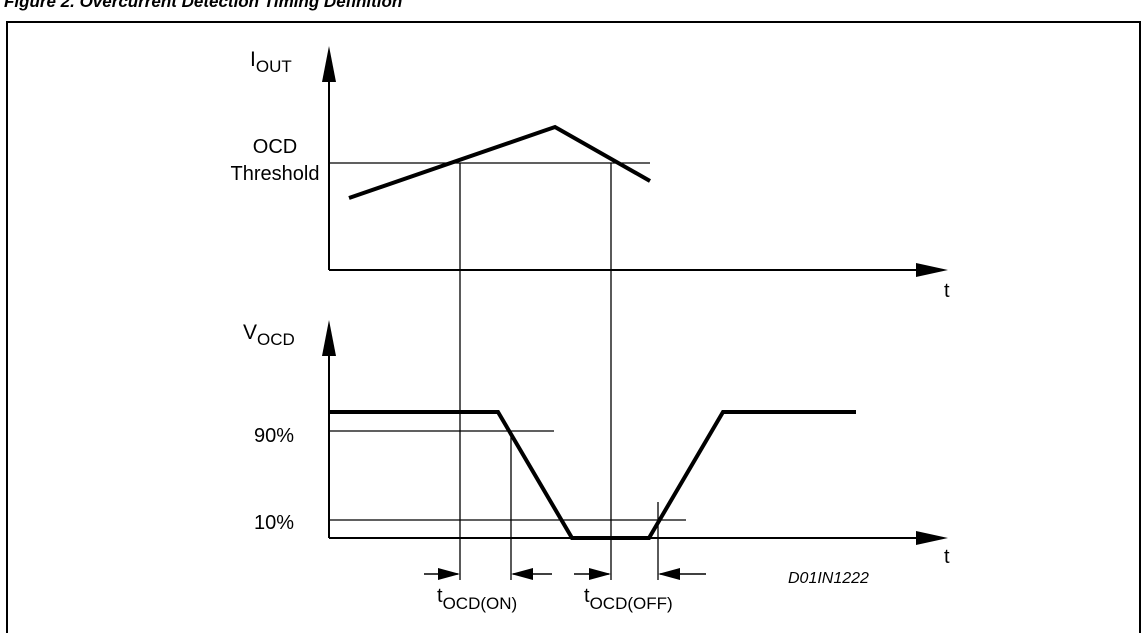 Image resolution: width=1146 pixels, height=633 pixels. Describe the element at coordinates (947, 291) in the screenshot. I see `iout-x-label: t` at that location.